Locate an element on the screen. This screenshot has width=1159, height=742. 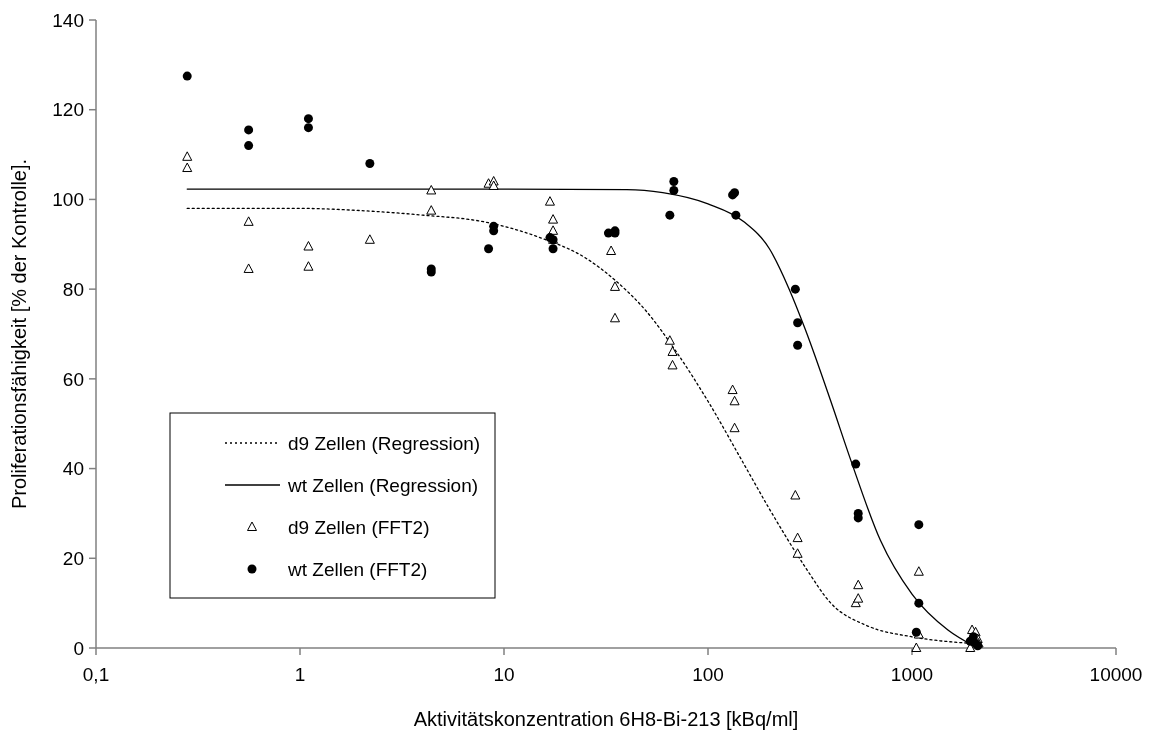
legend-label: wt Zellen (FFT2) is located at coordinates (357, 569).